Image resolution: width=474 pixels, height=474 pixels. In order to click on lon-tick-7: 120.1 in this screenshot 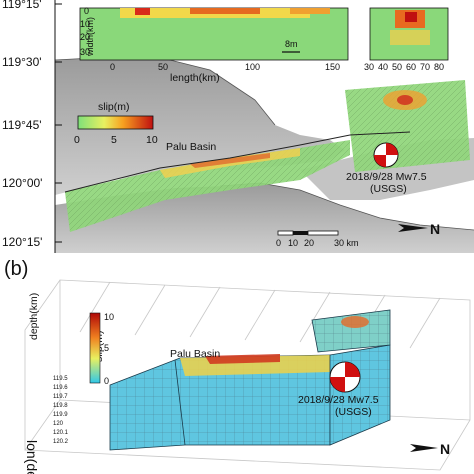, I will do `click(61, 433)`.